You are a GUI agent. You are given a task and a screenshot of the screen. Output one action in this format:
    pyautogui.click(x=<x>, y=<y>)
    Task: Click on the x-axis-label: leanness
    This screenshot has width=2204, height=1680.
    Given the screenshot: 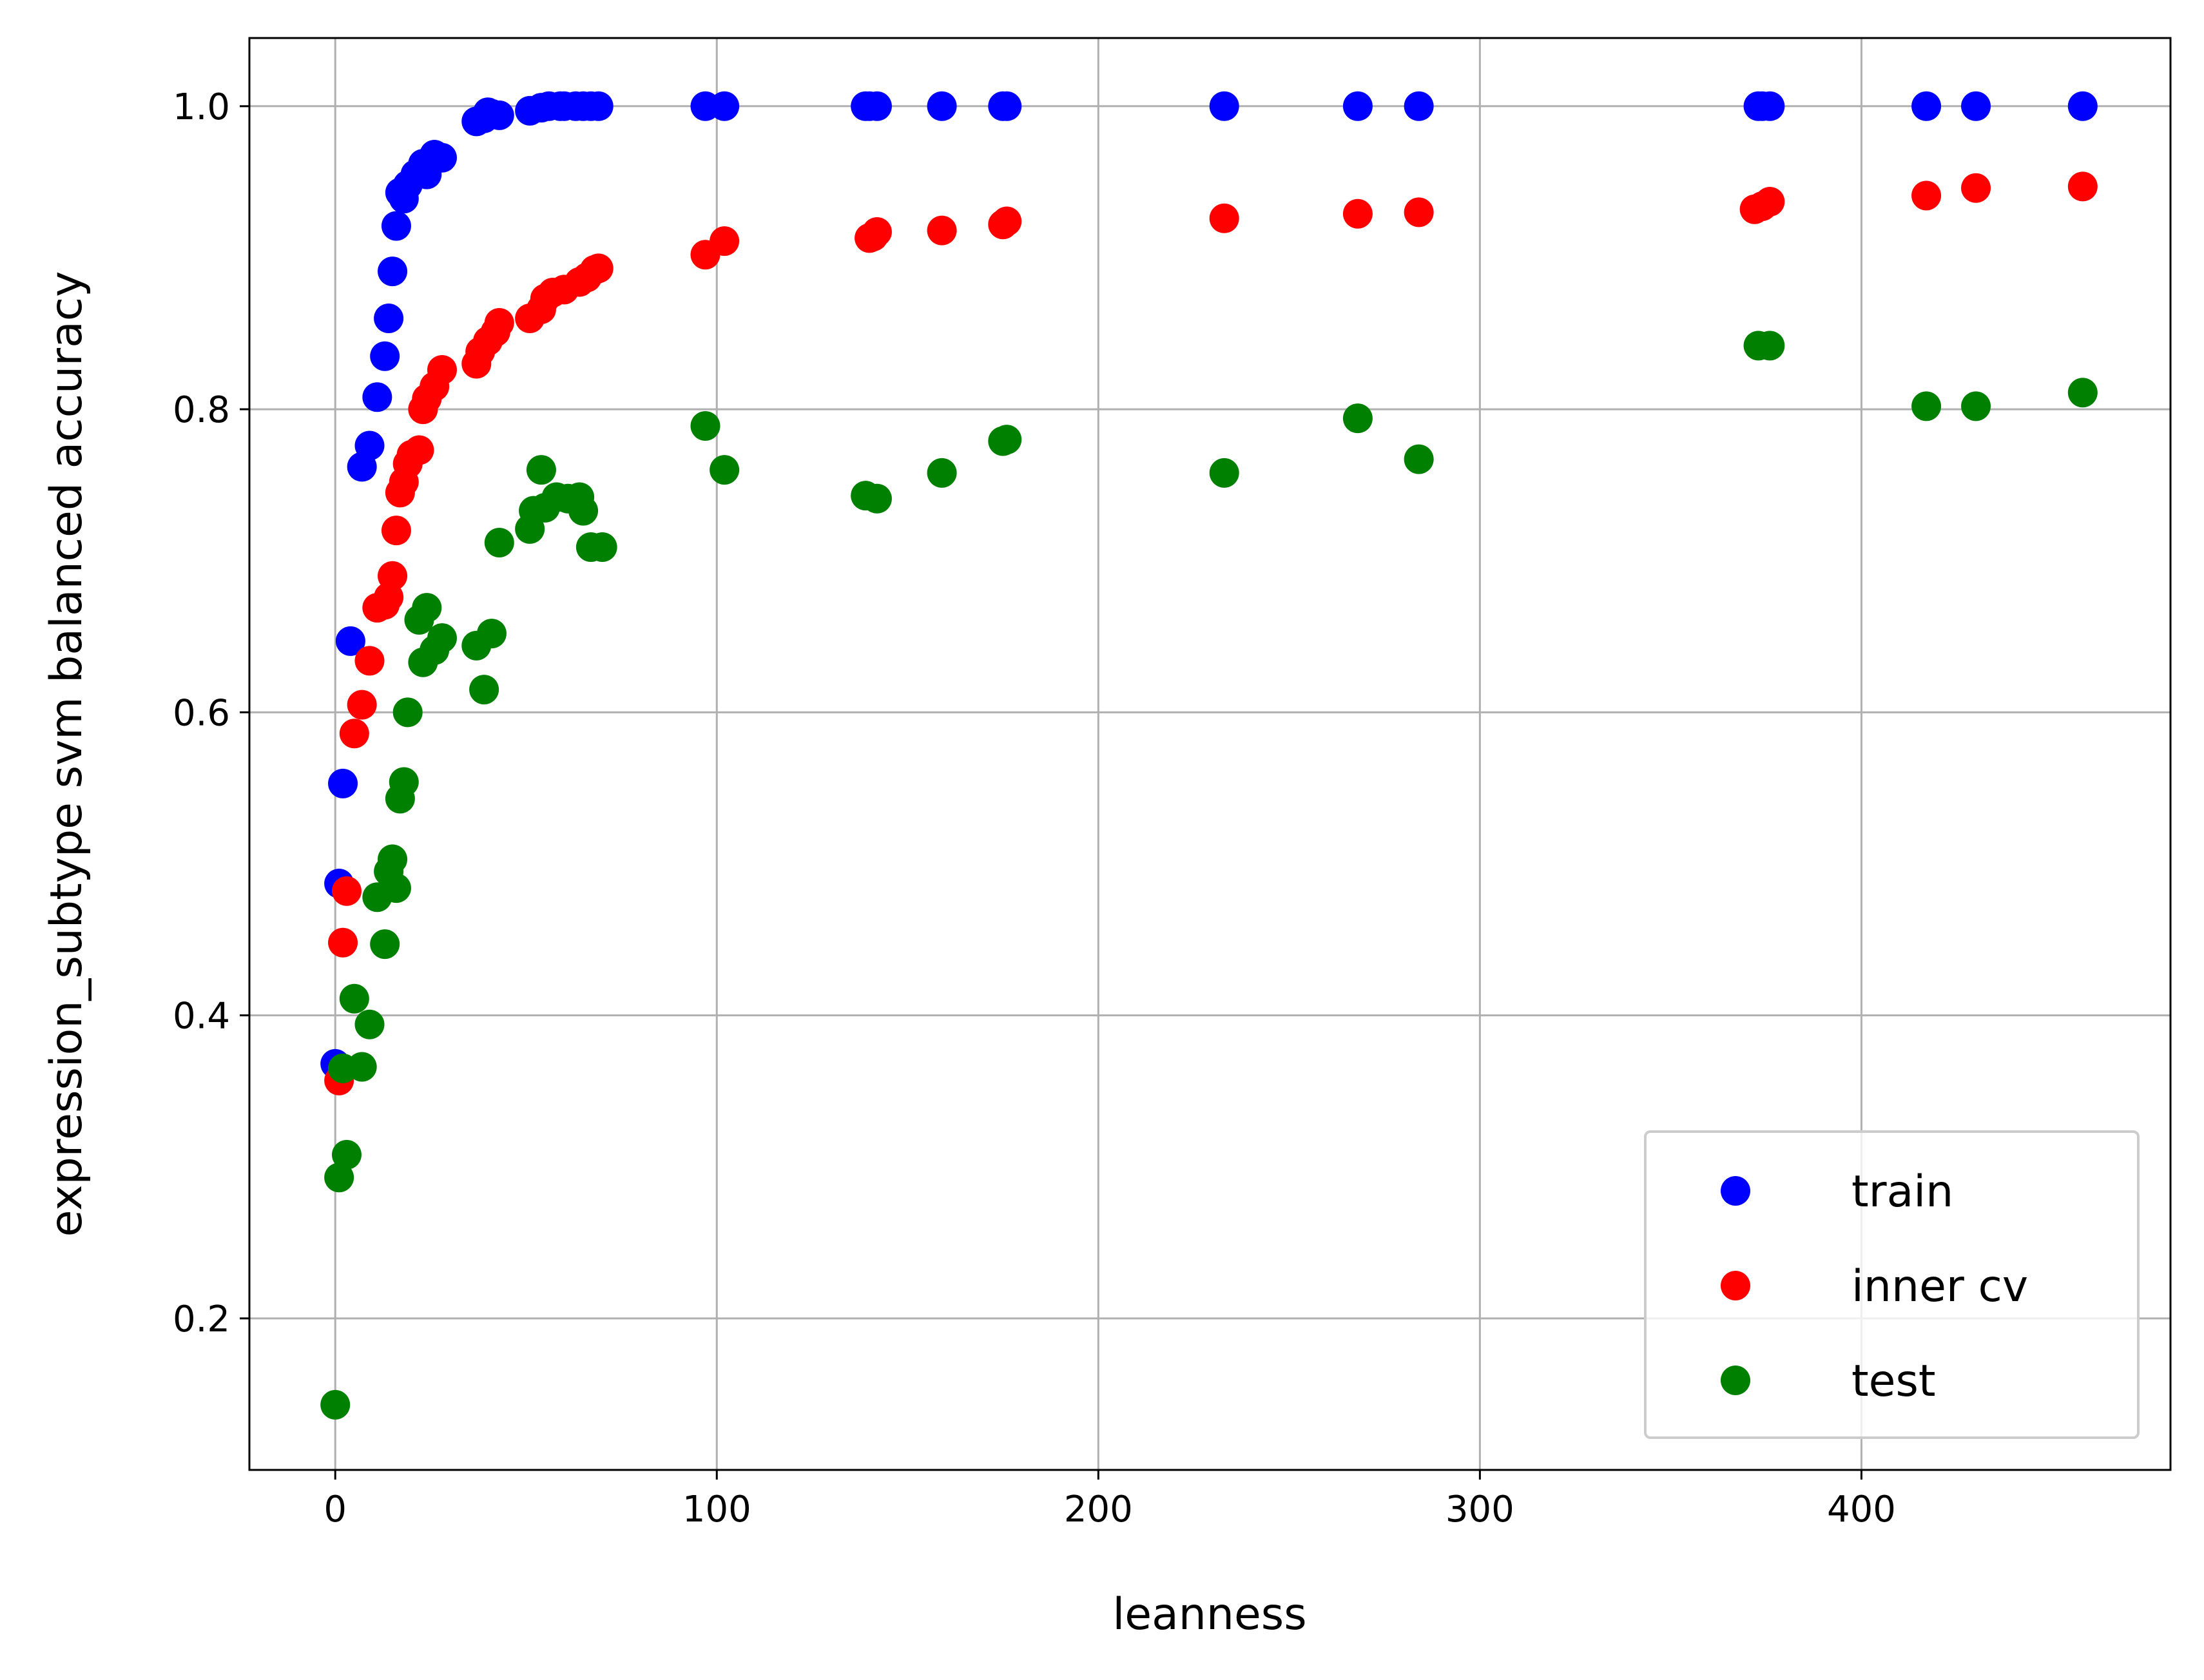 What is the action you would take?
    pyautogui.click(x=1209, y=1615)
    